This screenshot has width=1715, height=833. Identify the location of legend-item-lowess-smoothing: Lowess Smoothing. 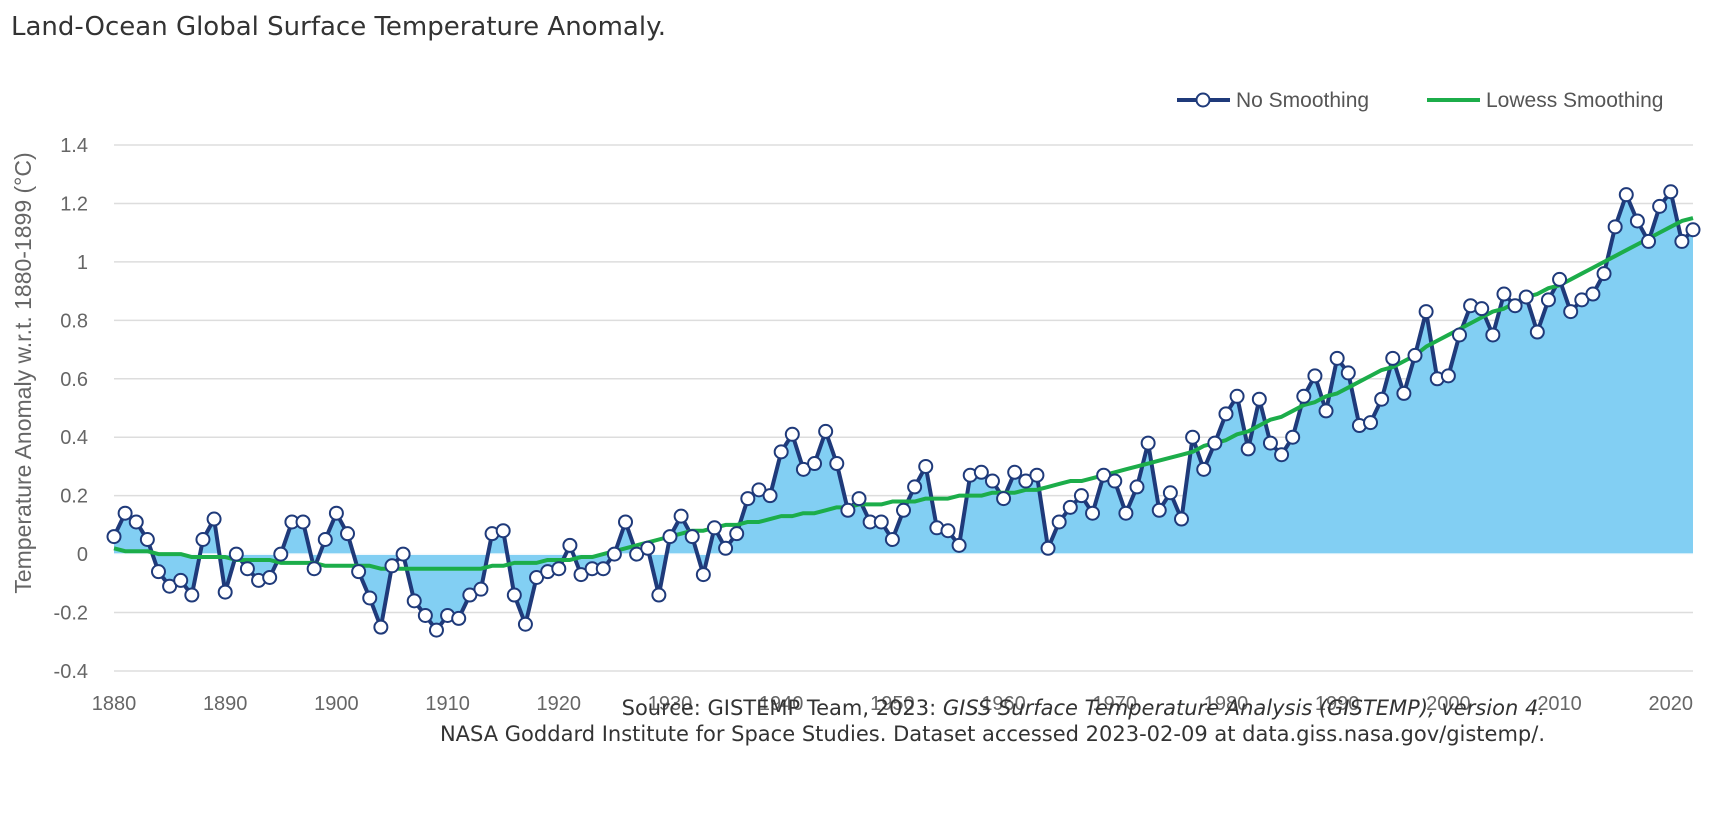
(1545, 100).